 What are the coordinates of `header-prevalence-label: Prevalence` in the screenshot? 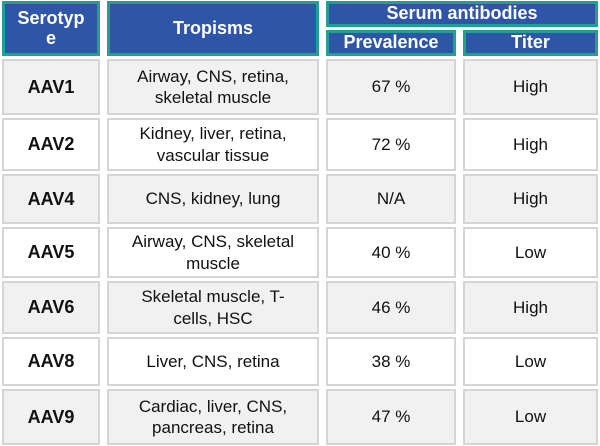 It's located at (391, 42).